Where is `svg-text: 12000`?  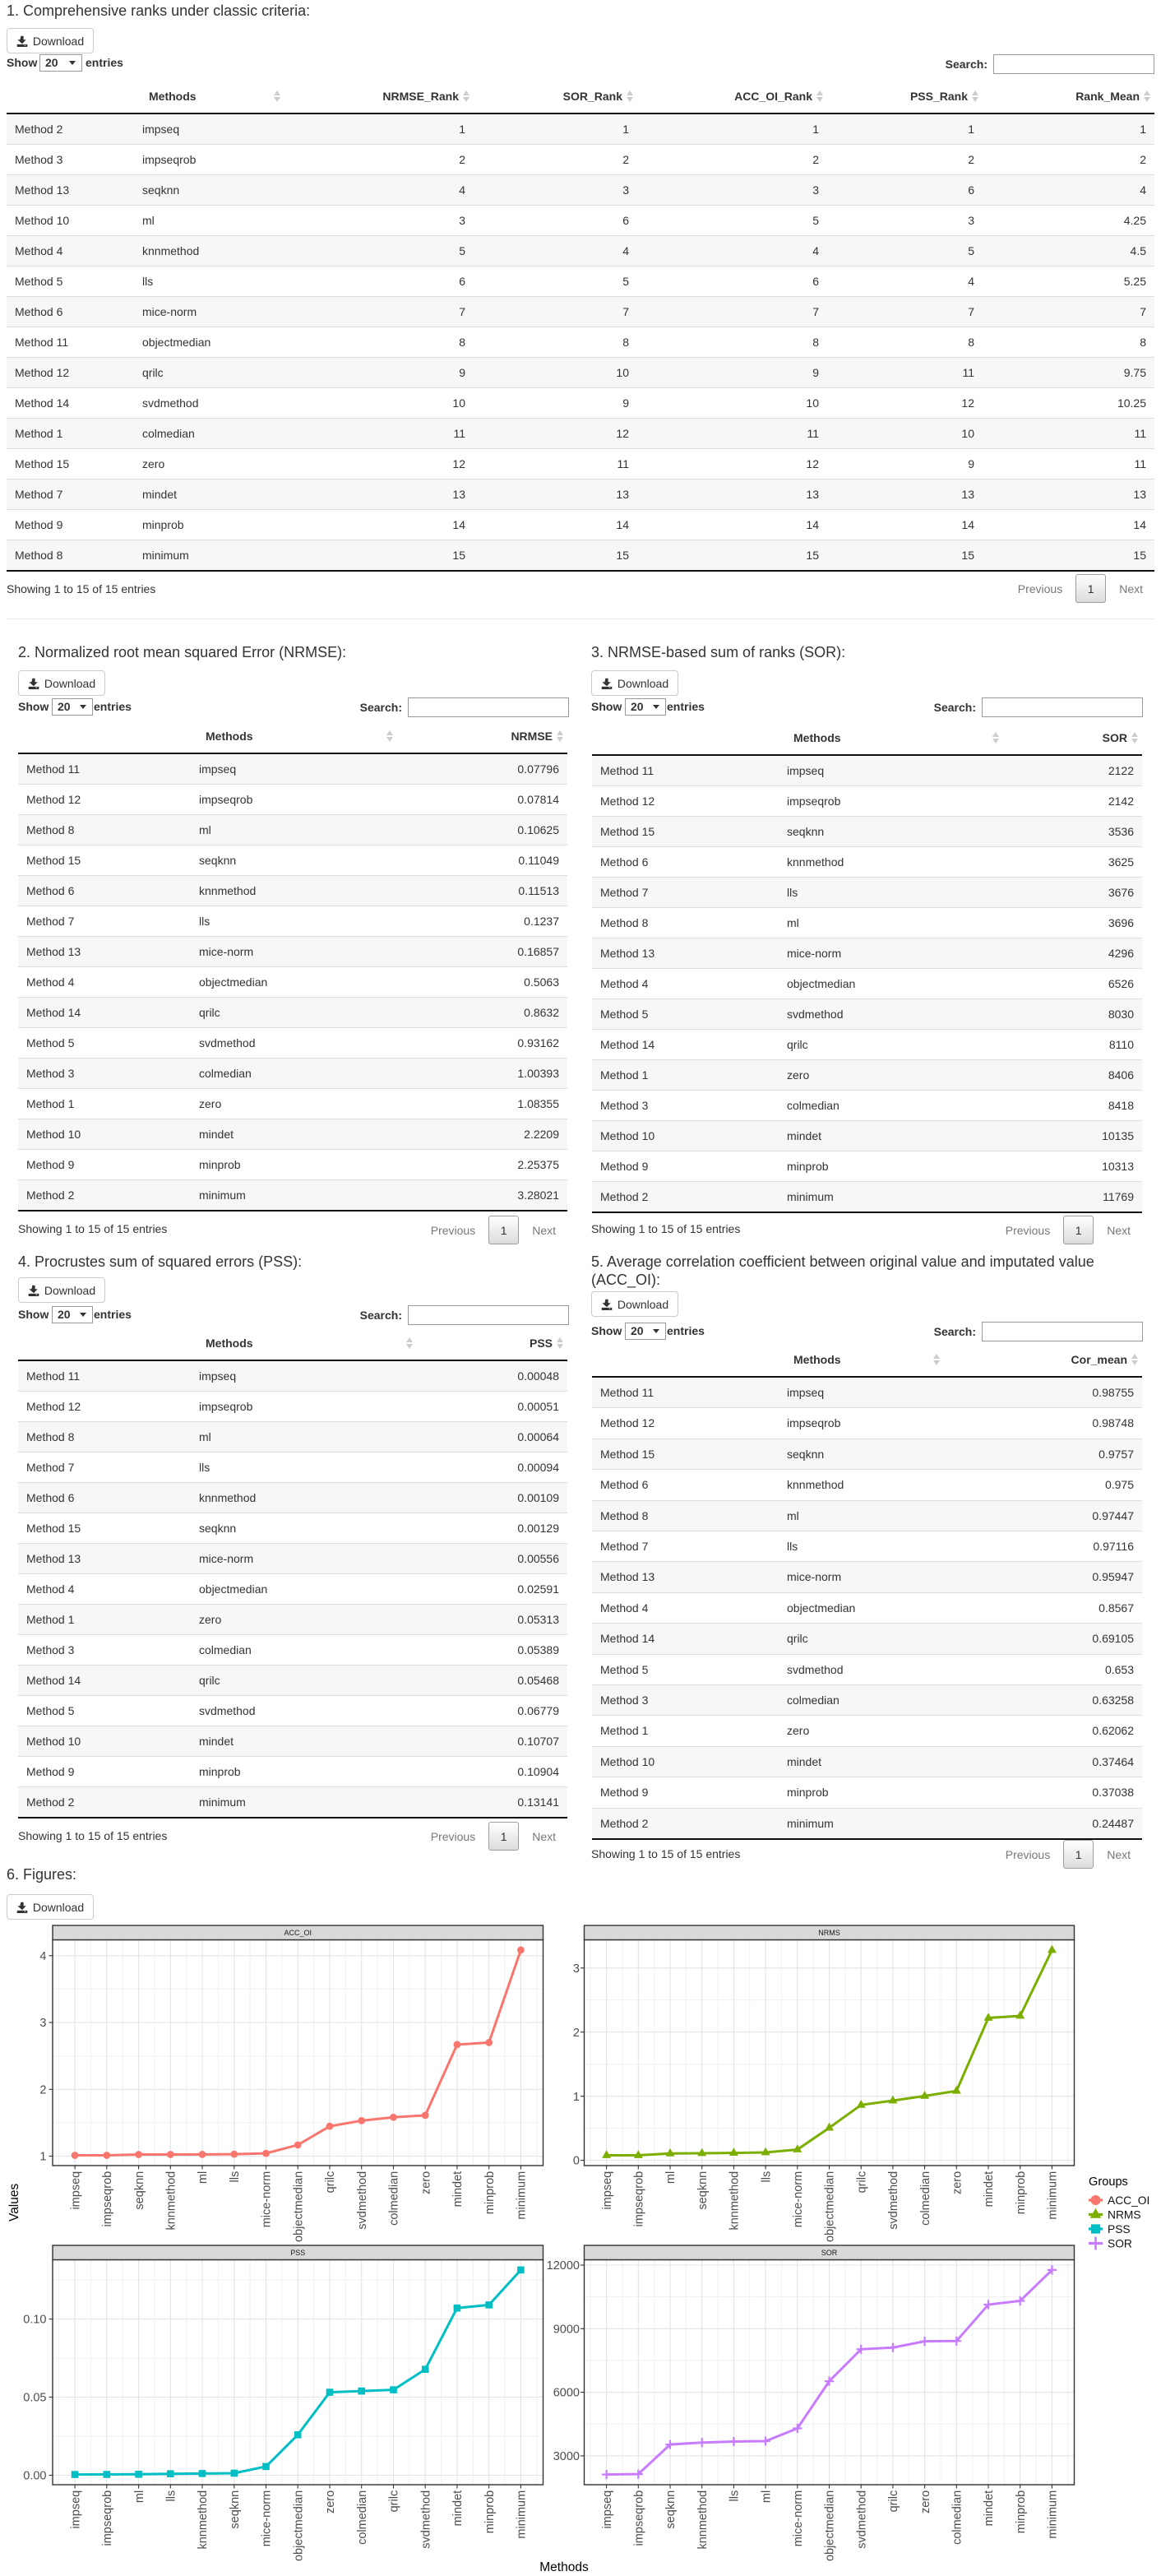 svg-text: 12000 is located at coordinates (563, 2266).